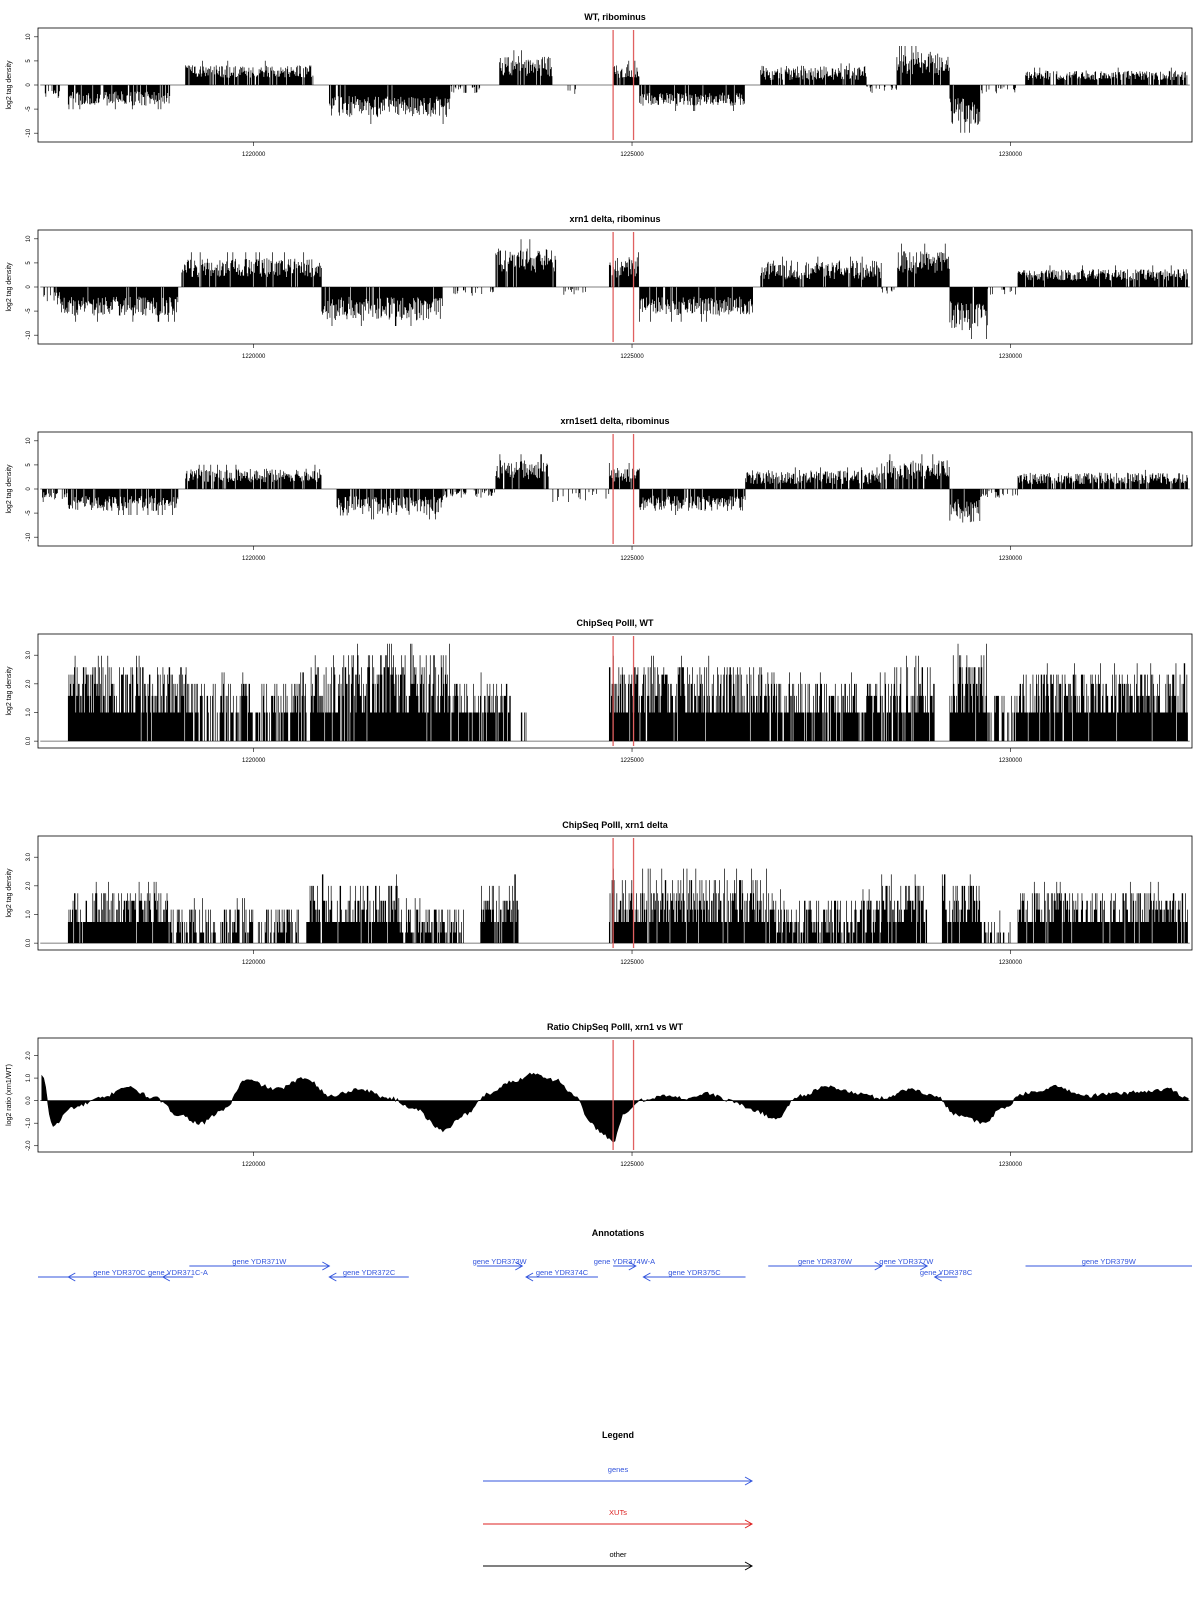 Image resolution: width=1200 pixels, height=1600 pixels. I want to click on gene-label: gene YDR371W, so click(259, 1261).